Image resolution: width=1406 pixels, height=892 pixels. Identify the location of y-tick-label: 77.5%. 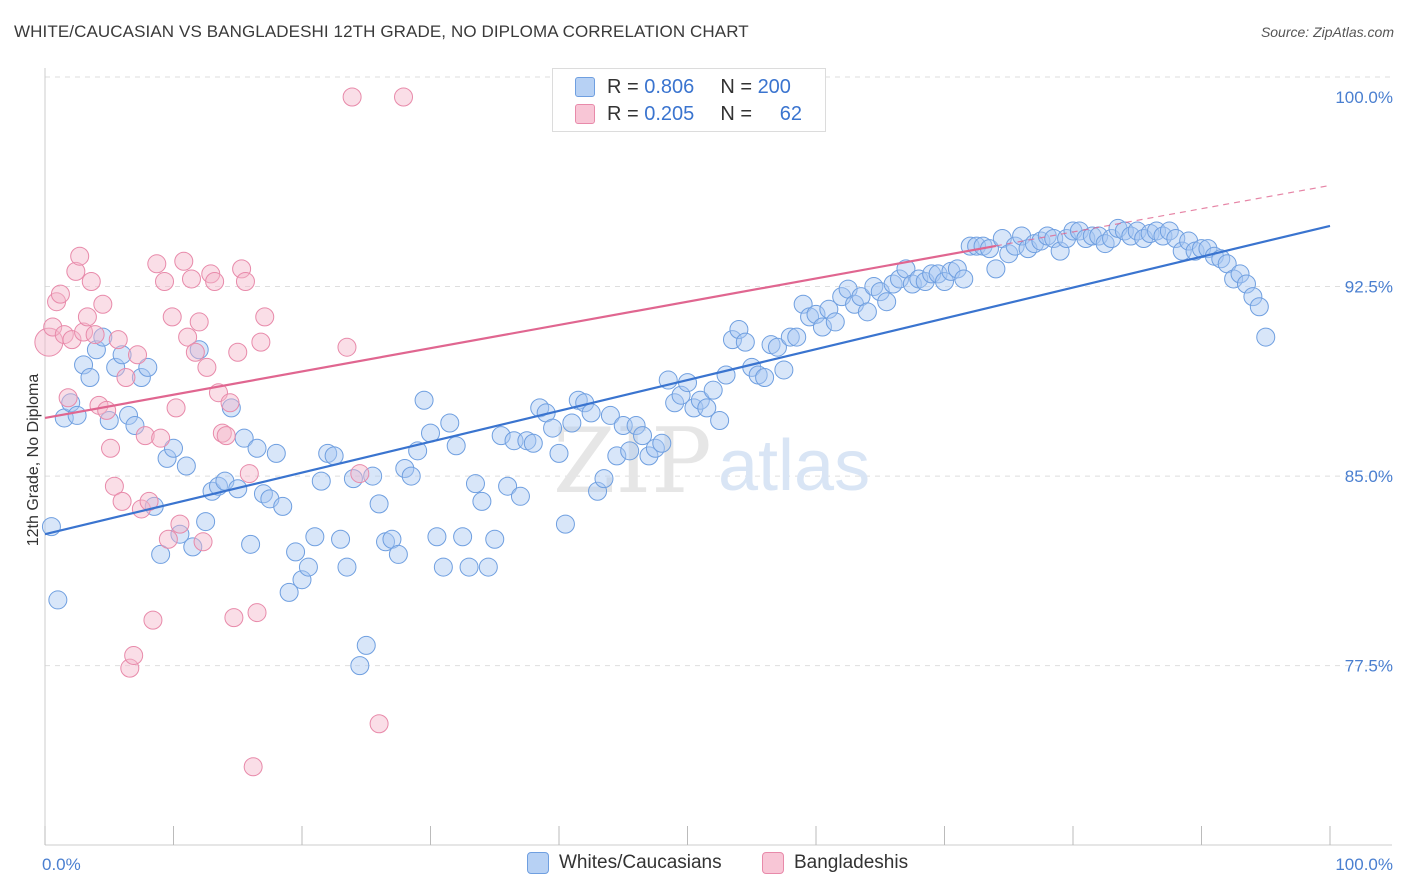
(1369, 666).